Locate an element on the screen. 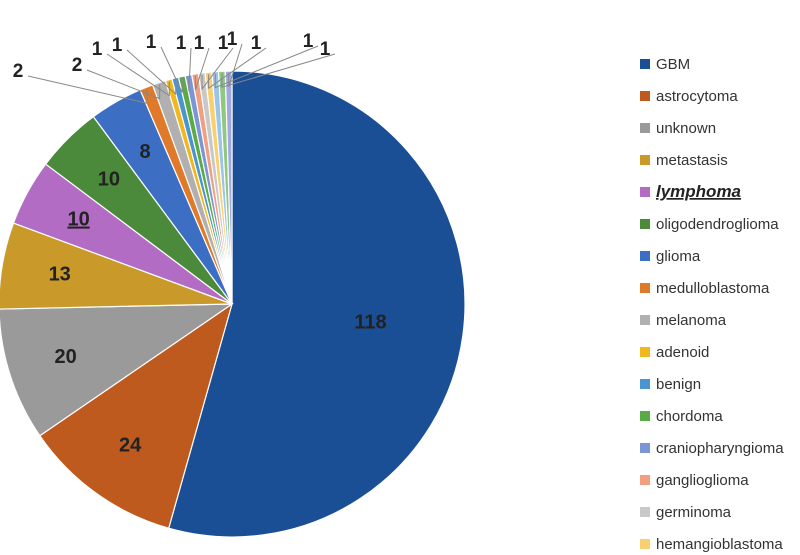 The width and height of the screenshot is (800, 555). data-label-chordoma: 1 is located at coordinates (151, 42).